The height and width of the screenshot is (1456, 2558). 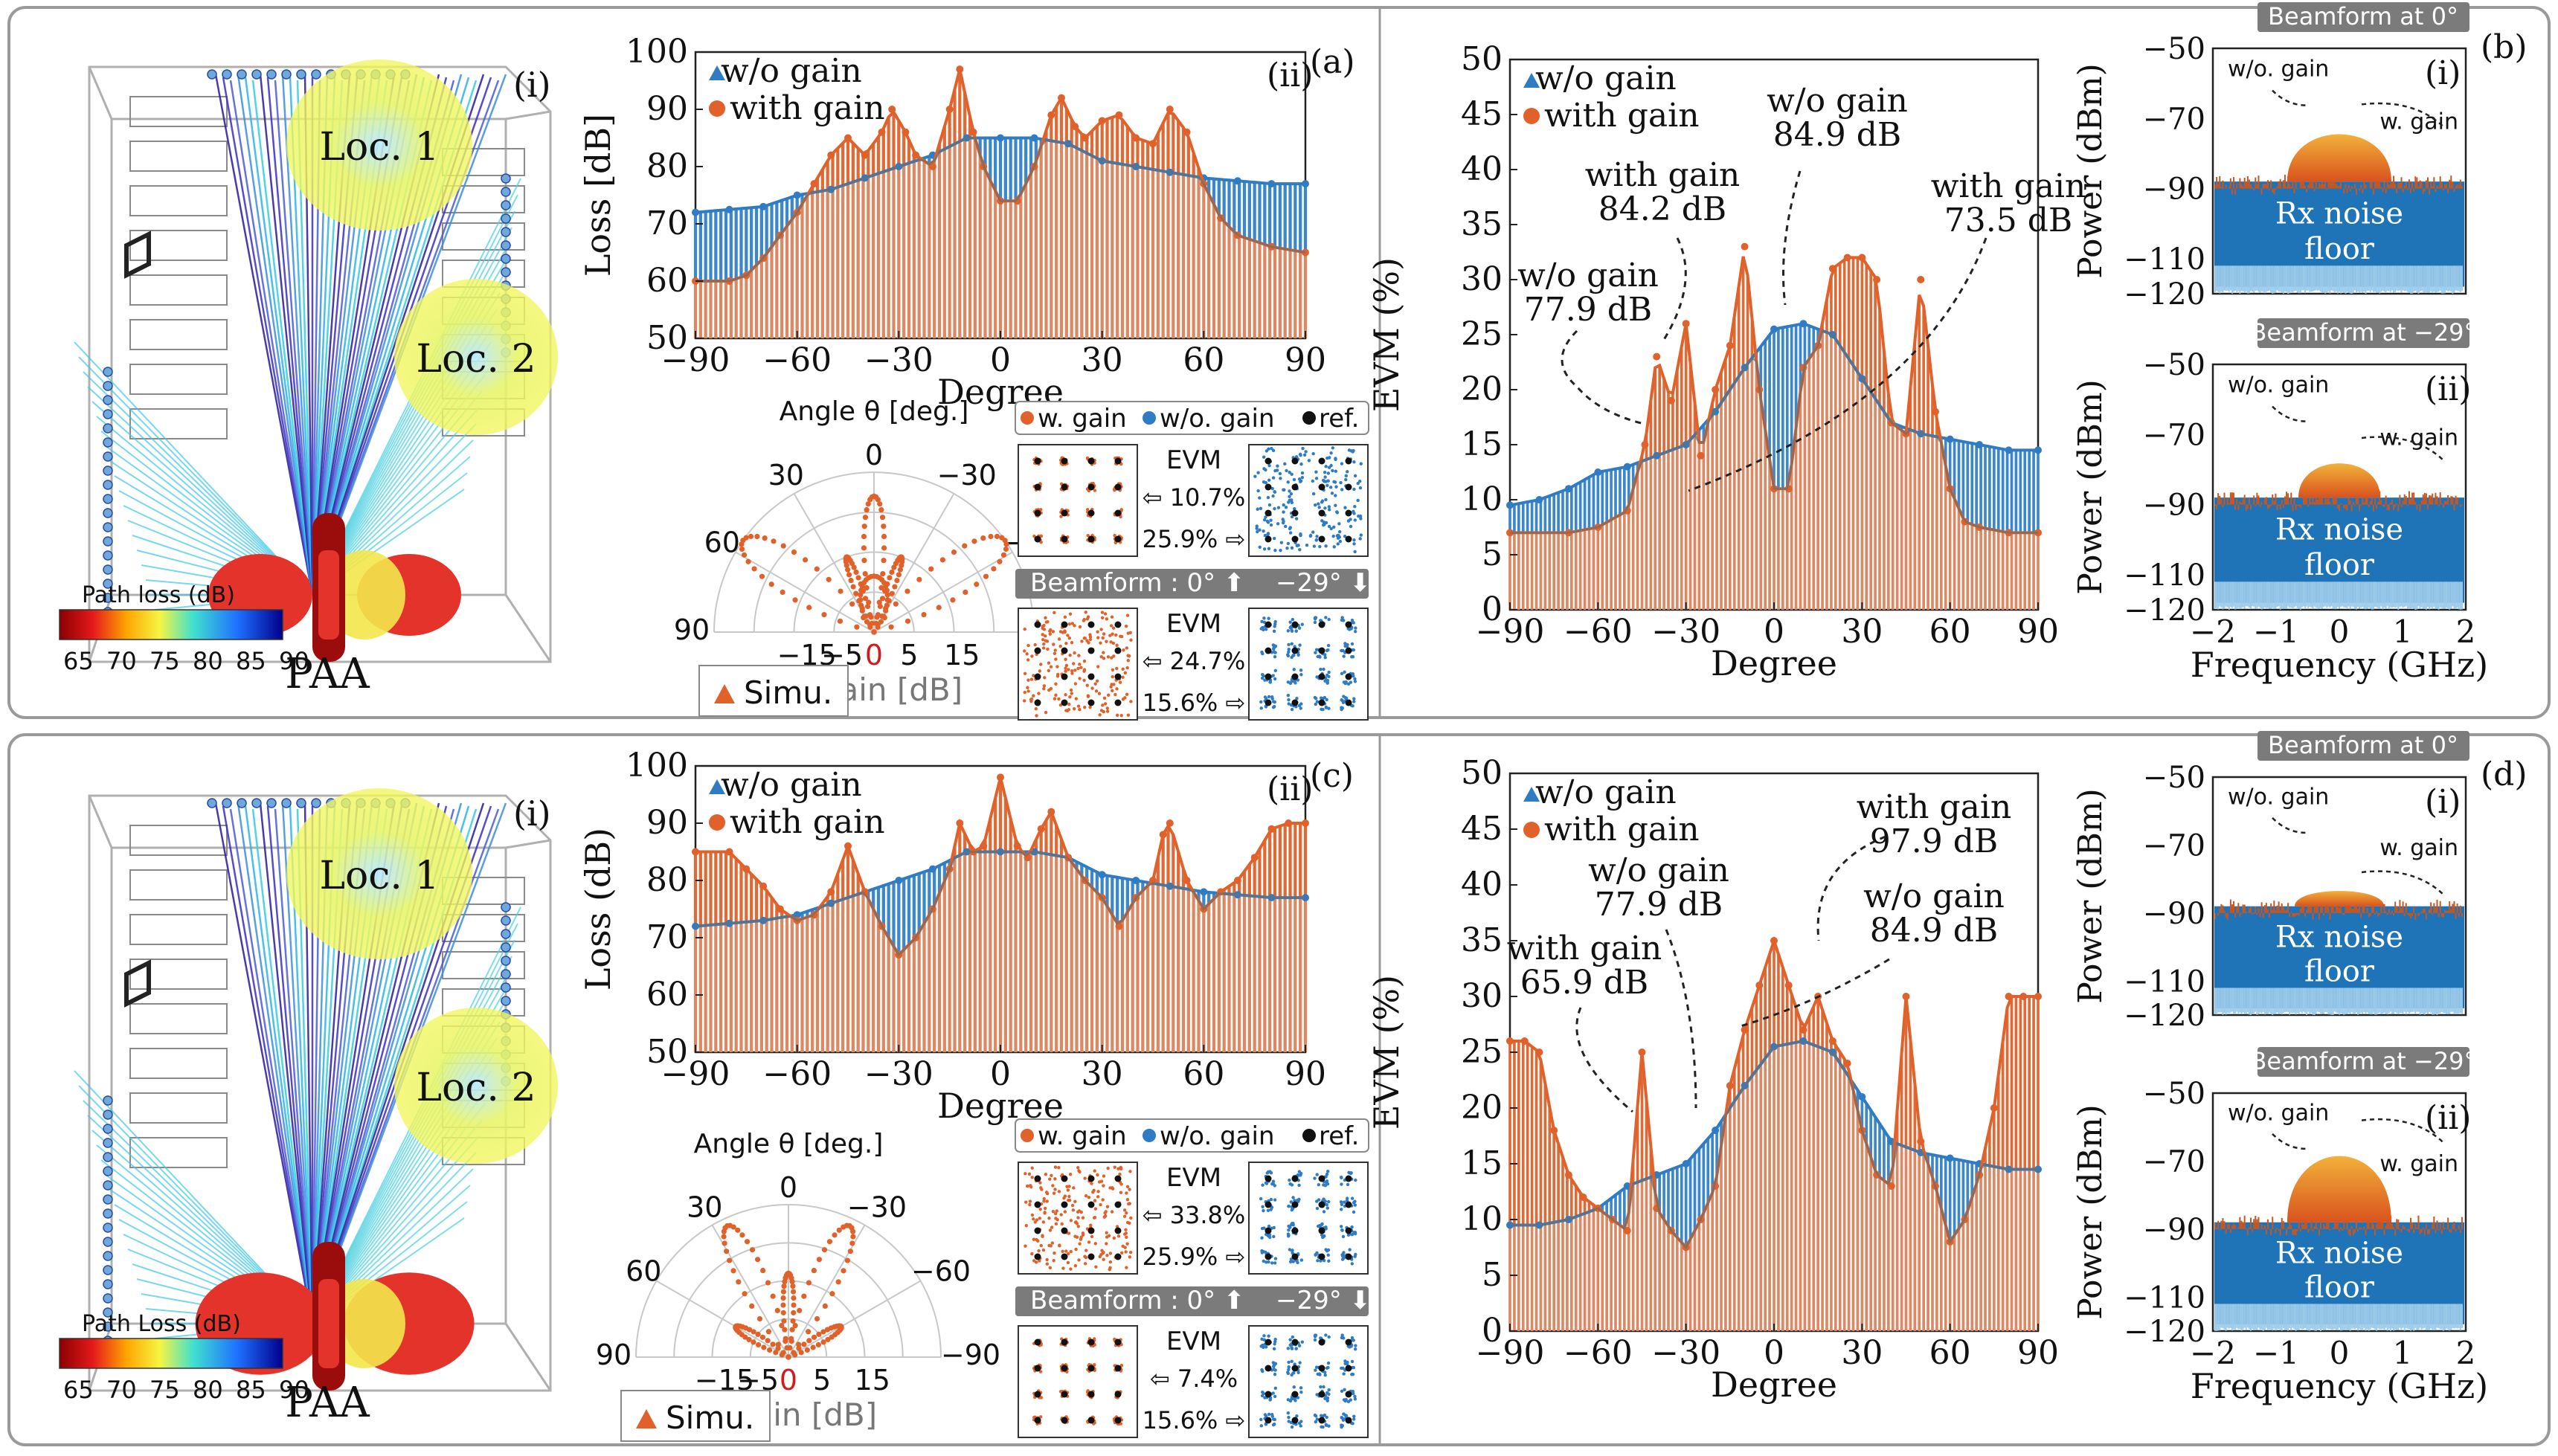 What do you see at coordinates (971, 1355) in the screenshot?
I see `polar-angle-label: −90` at bounding box center [971, 1355].